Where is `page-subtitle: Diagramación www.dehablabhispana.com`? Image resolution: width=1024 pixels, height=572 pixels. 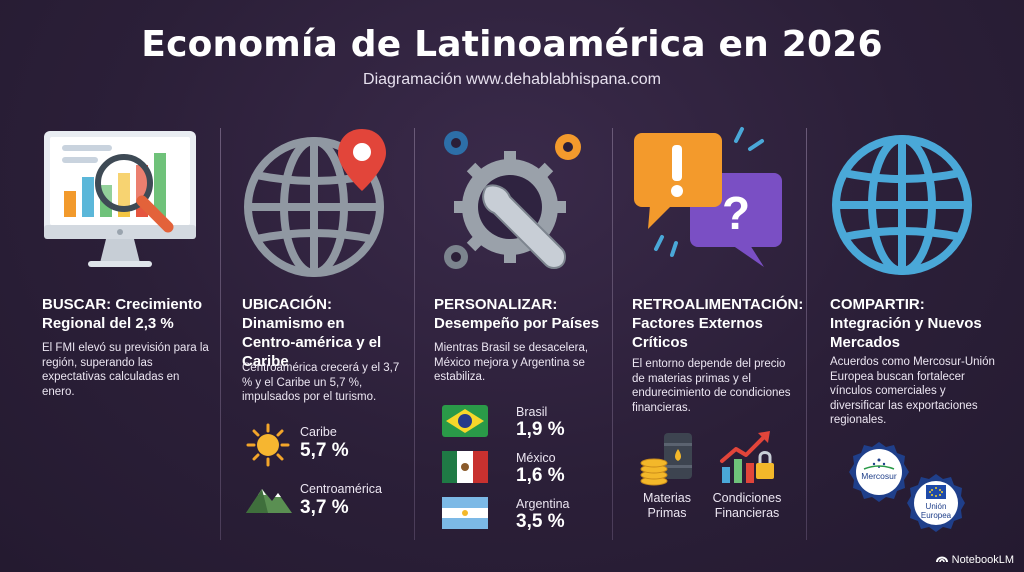
page-subtitle: Diagramación www.dehablabhispana.com is located at coordinates (512, 79).